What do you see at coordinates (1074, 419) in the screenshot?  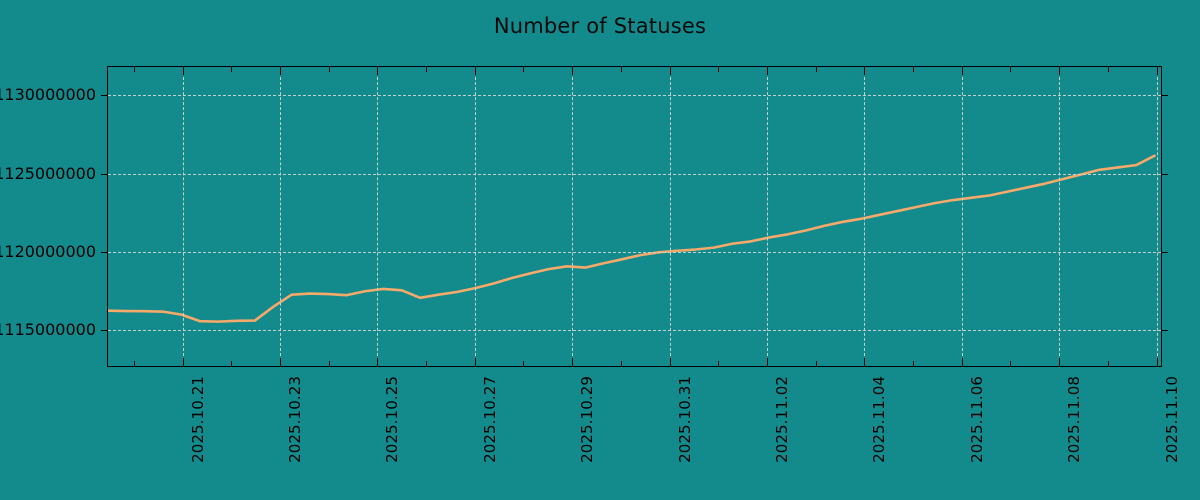 I see `x-axis-tick-label: 2025.11.08` at bounding box center [1074, 419].